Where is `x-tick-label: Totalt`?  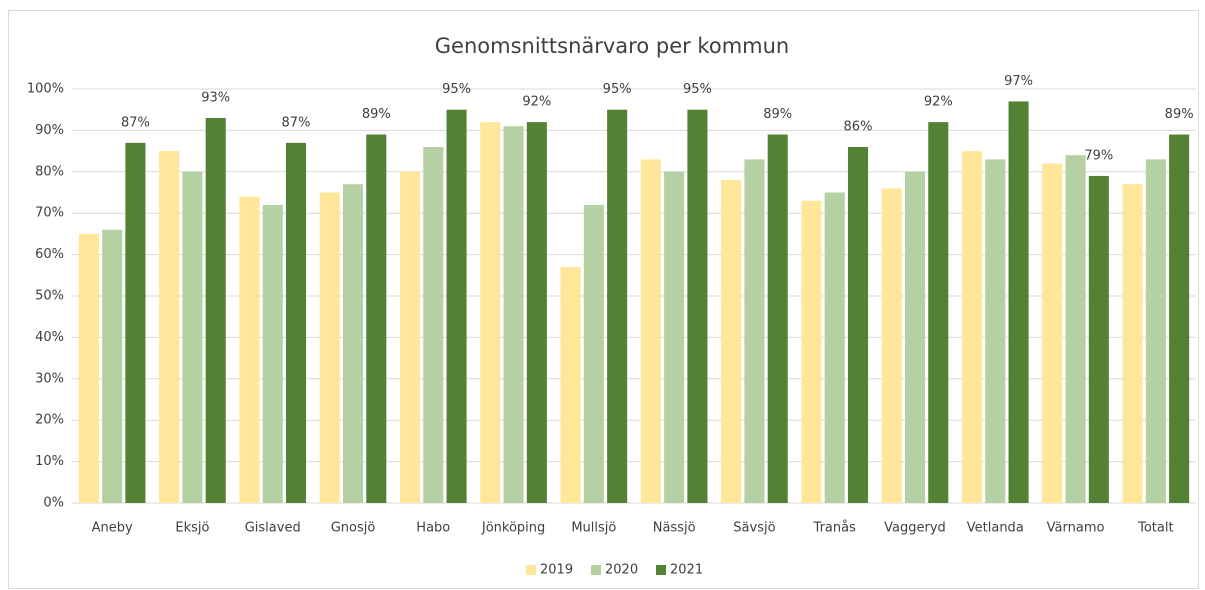 x-tick-label: Totalt is located at coordinates (1155, 528).